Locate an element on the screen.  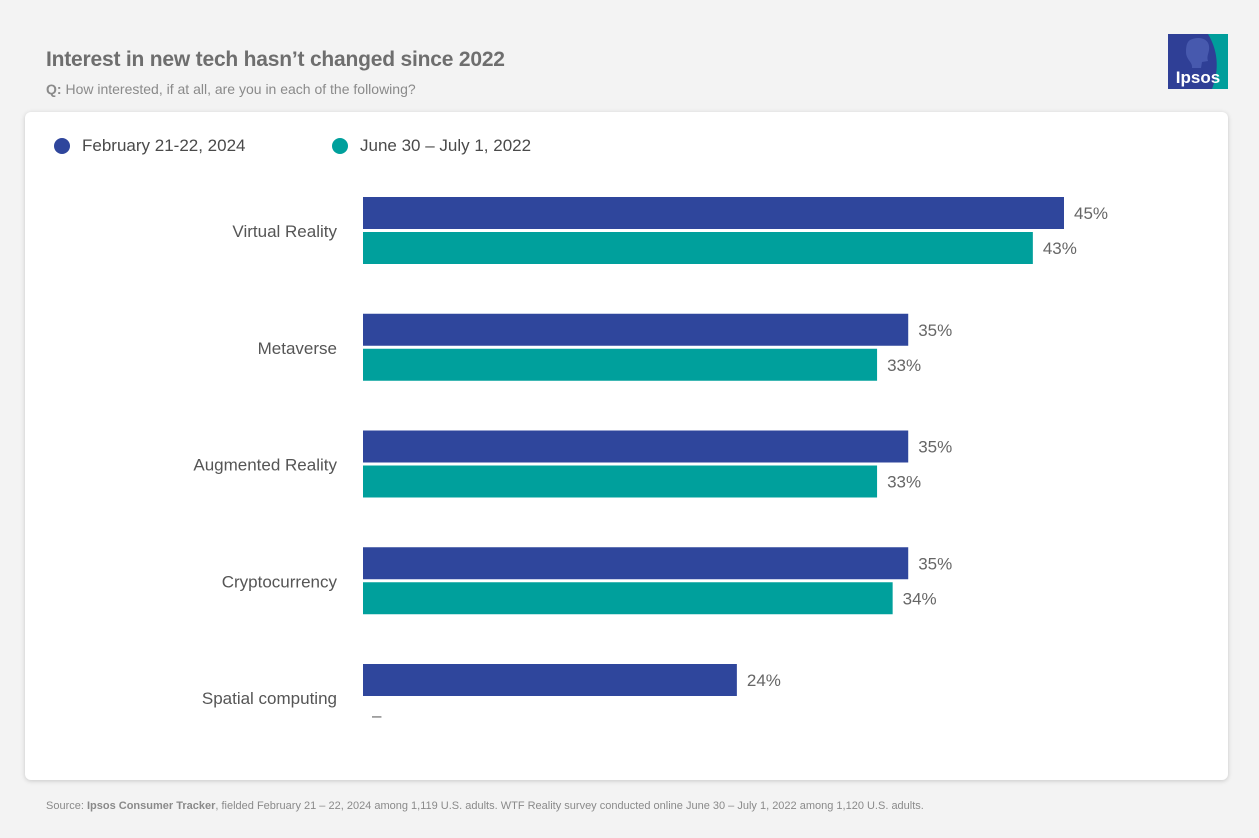
ipsos-logo: Ipsos is located at coordinates (1198, 61).